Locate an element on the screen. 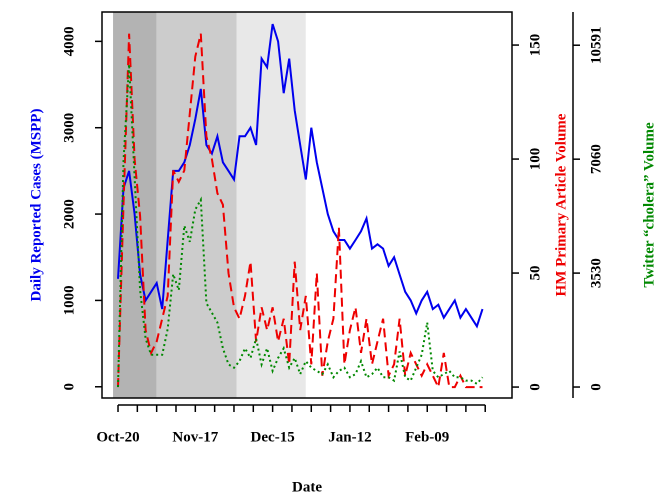 The height and width of the screenshot is (497, 668). y-tick-label: 2000 is located at coordinates (69, 214).